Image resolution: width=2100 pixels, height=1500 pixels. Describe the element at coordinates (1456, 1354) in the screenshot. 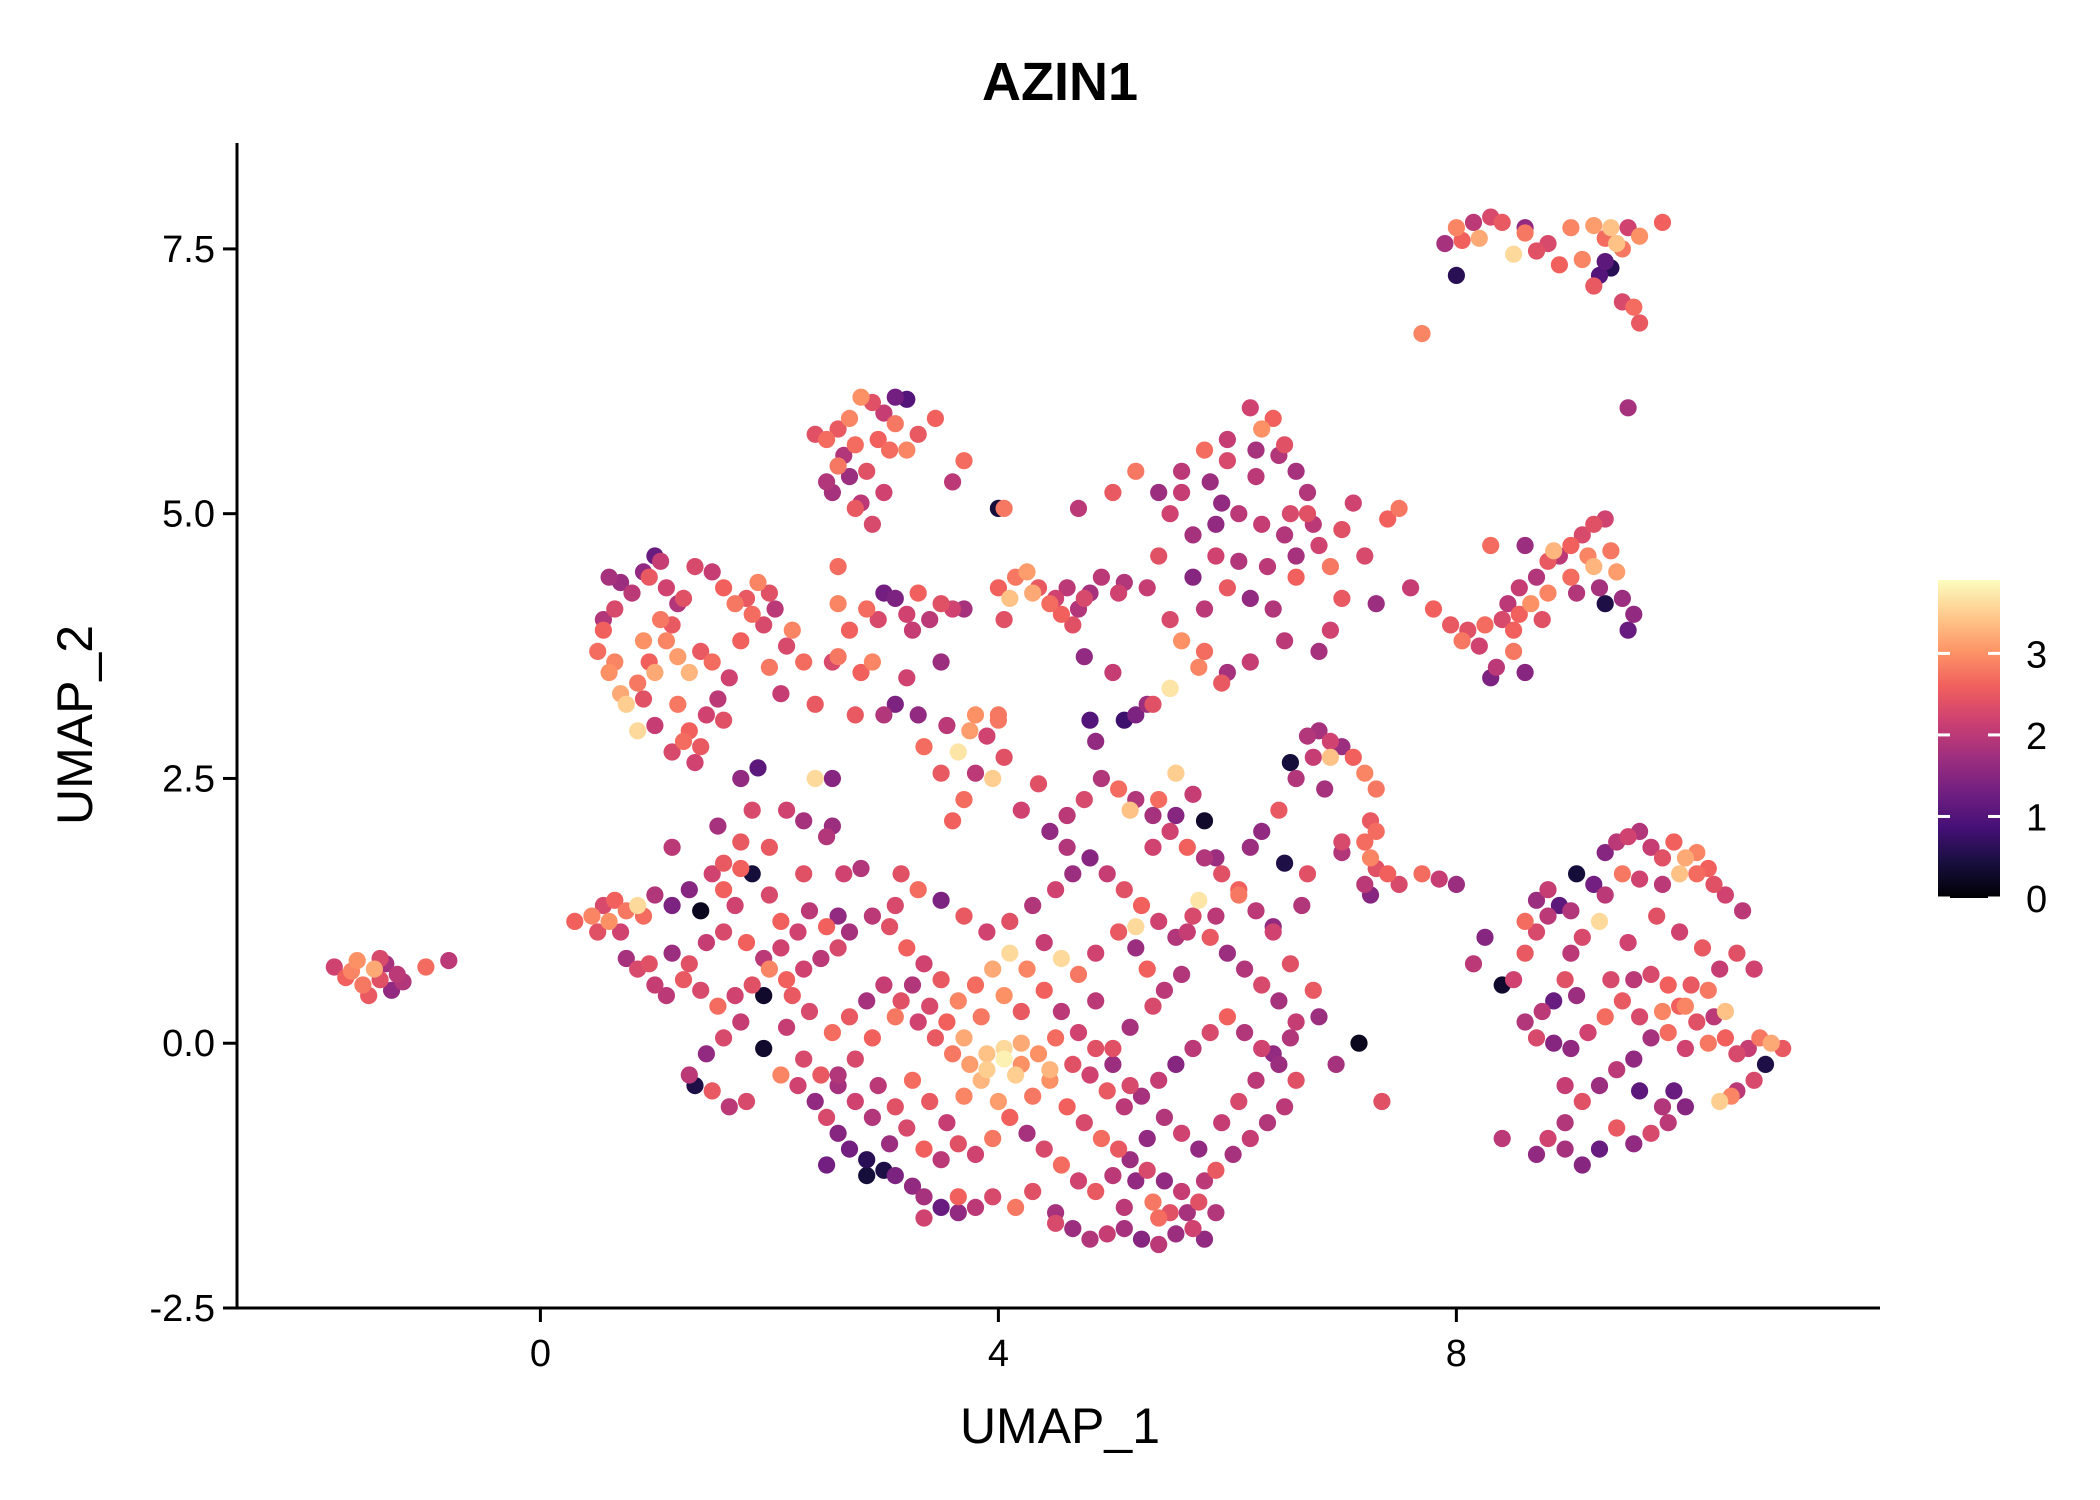

I see `x-tick-label: 8` at that location.